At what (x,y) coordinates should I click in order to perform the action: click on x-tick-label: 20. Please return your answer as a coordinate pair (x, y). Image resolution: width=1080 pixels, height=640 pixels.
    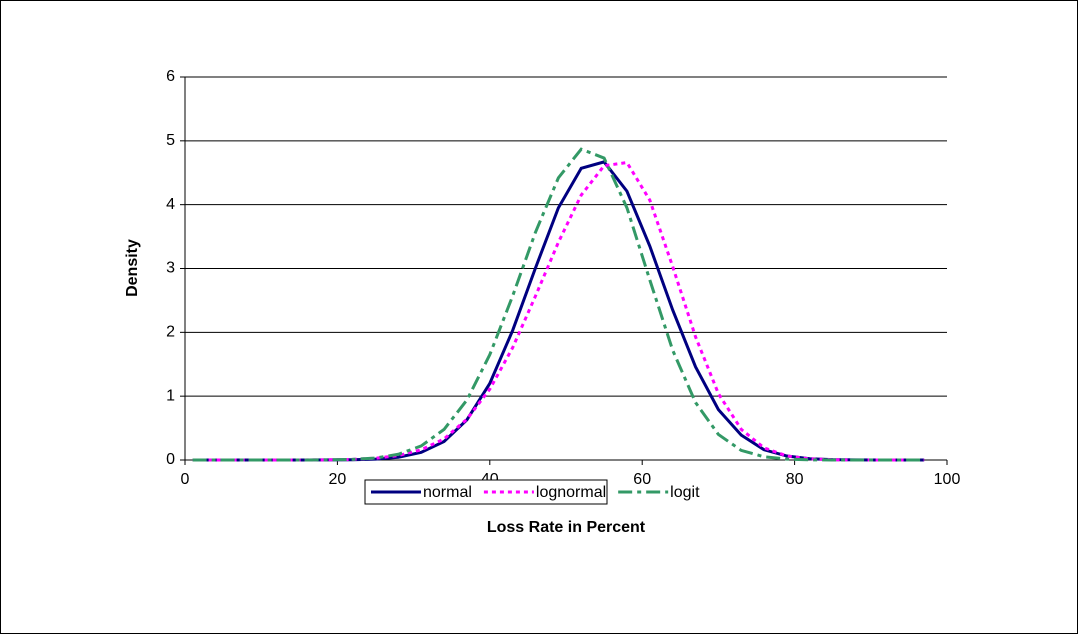
    Looking at the image, I should click on (338, 479).